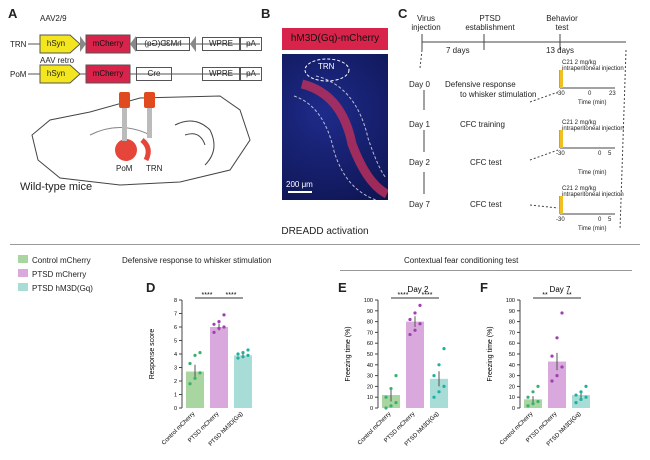 The width and height of the screenshot is (650, 460). Describe the element at coordinates (482, 124) in the screenshot. I see `task-day-1: CFC training` at that location.